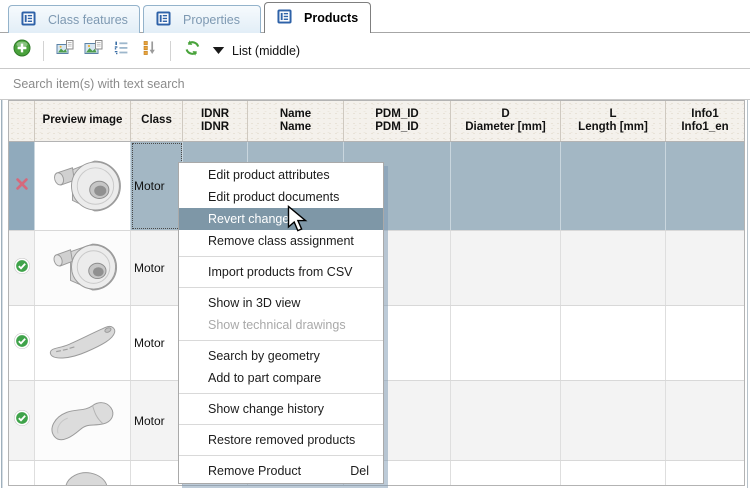  I want to click on sort-descending-icon, so click(149, 50).